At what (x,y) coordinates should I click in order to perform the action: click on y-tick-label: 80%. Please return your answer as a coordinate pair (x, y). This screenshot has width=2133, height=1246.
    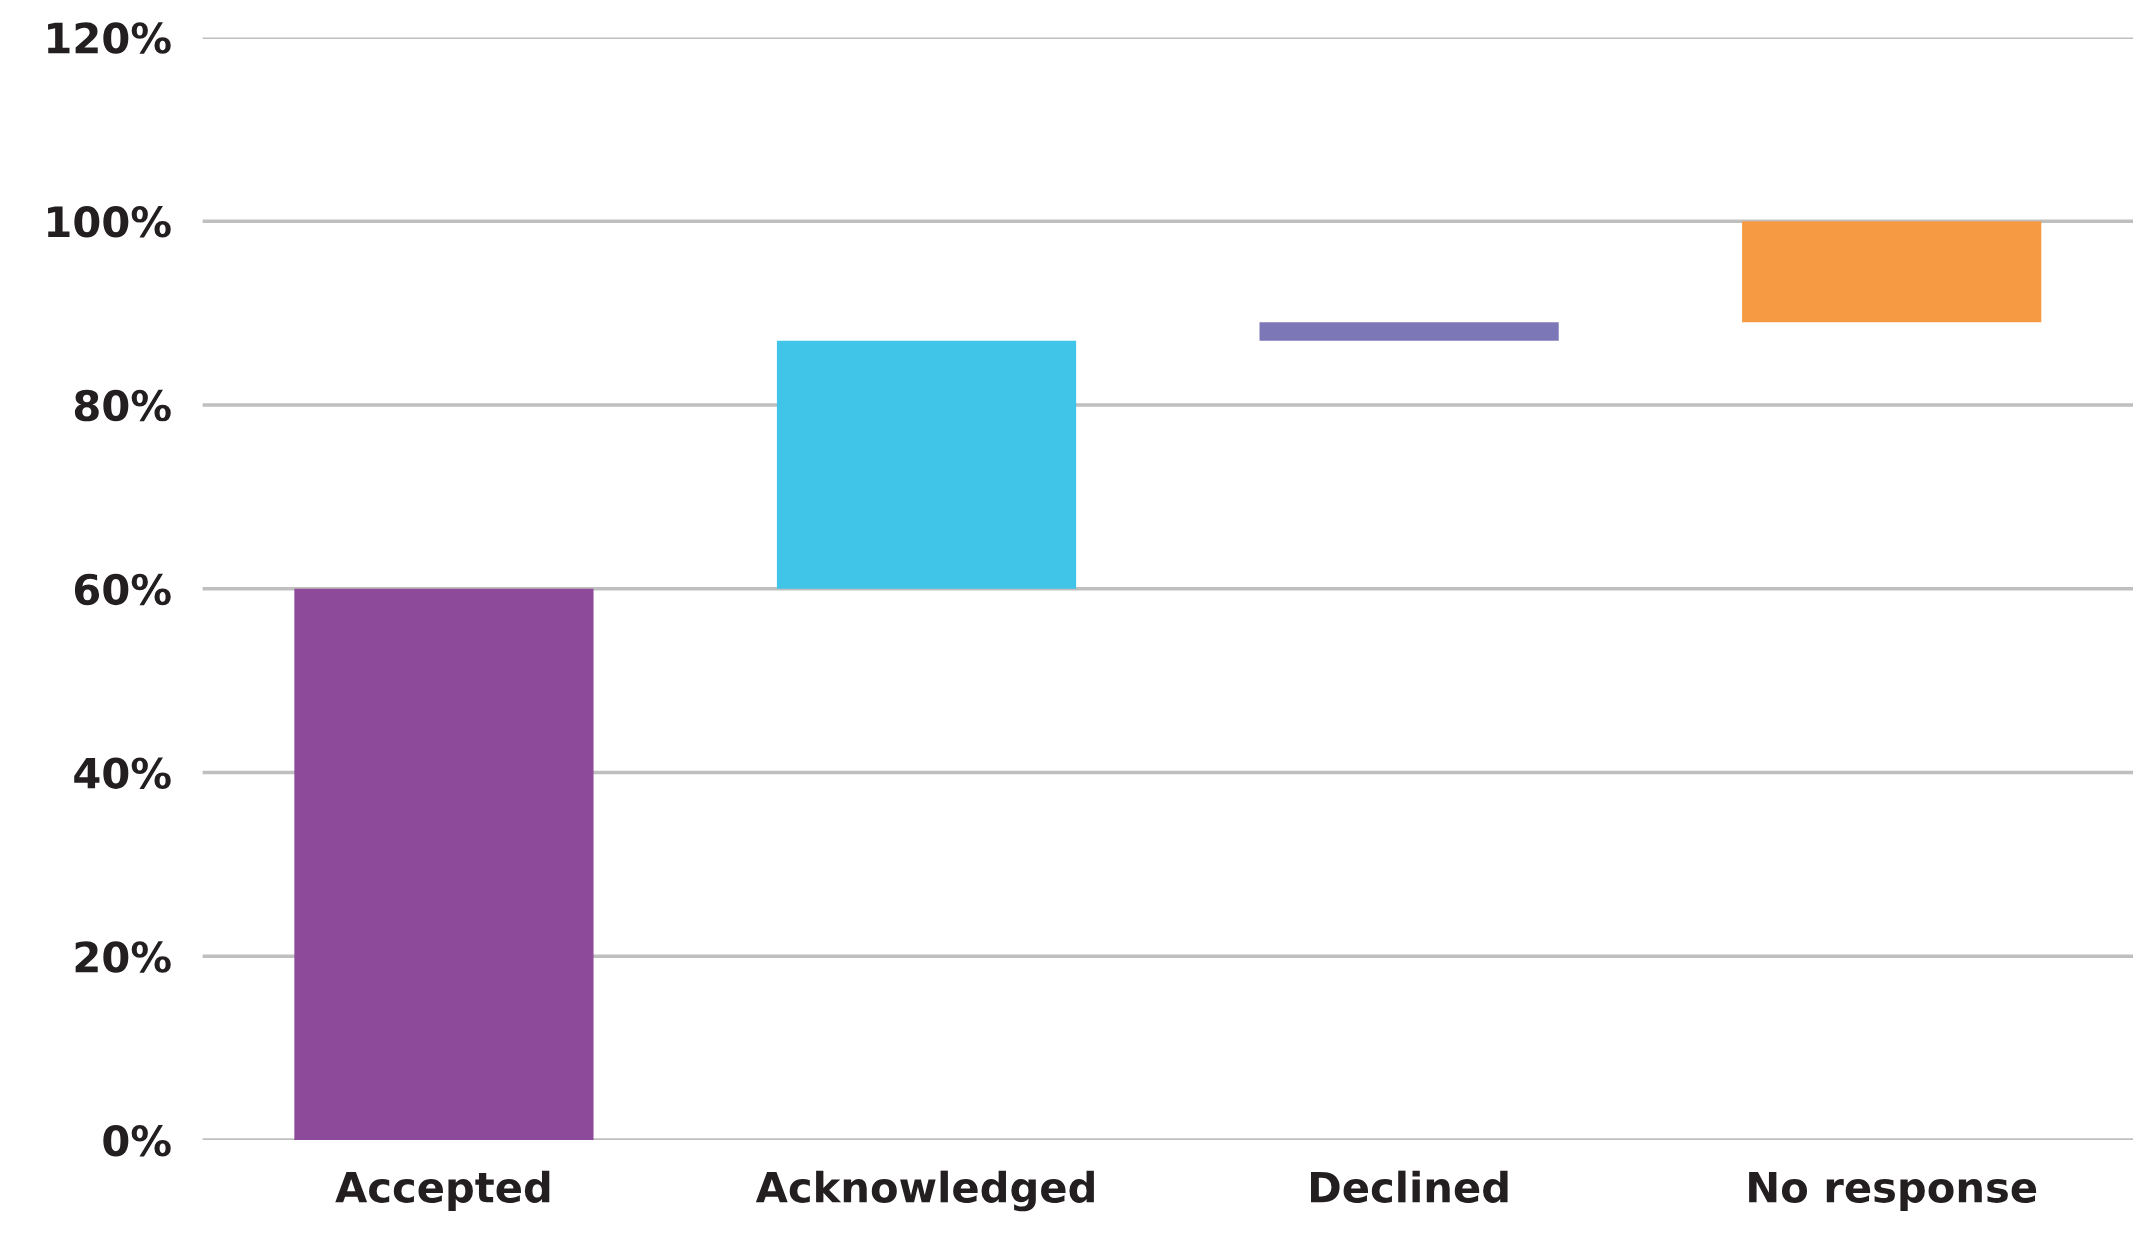
    Looking at the image, I should click on (122, 405).